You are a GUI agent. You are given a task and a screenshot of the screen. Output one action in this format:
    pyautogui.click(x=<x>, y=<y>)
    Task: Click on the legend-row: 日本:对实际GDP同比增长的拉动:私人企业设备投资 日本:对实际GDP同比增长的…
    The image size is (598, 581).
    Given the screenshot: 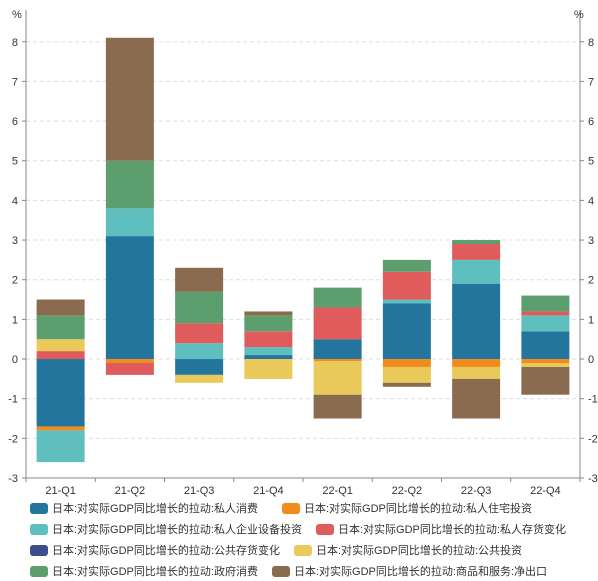 What is the action you would take?
    pyautogui.click(x=310, y=530)
    